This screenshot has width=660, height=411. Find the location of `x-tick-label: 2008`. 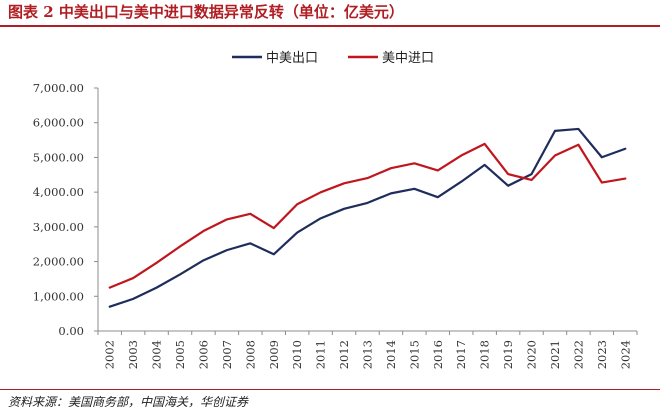

x-tick-label: 2008 is located at coordinates (250, 354).